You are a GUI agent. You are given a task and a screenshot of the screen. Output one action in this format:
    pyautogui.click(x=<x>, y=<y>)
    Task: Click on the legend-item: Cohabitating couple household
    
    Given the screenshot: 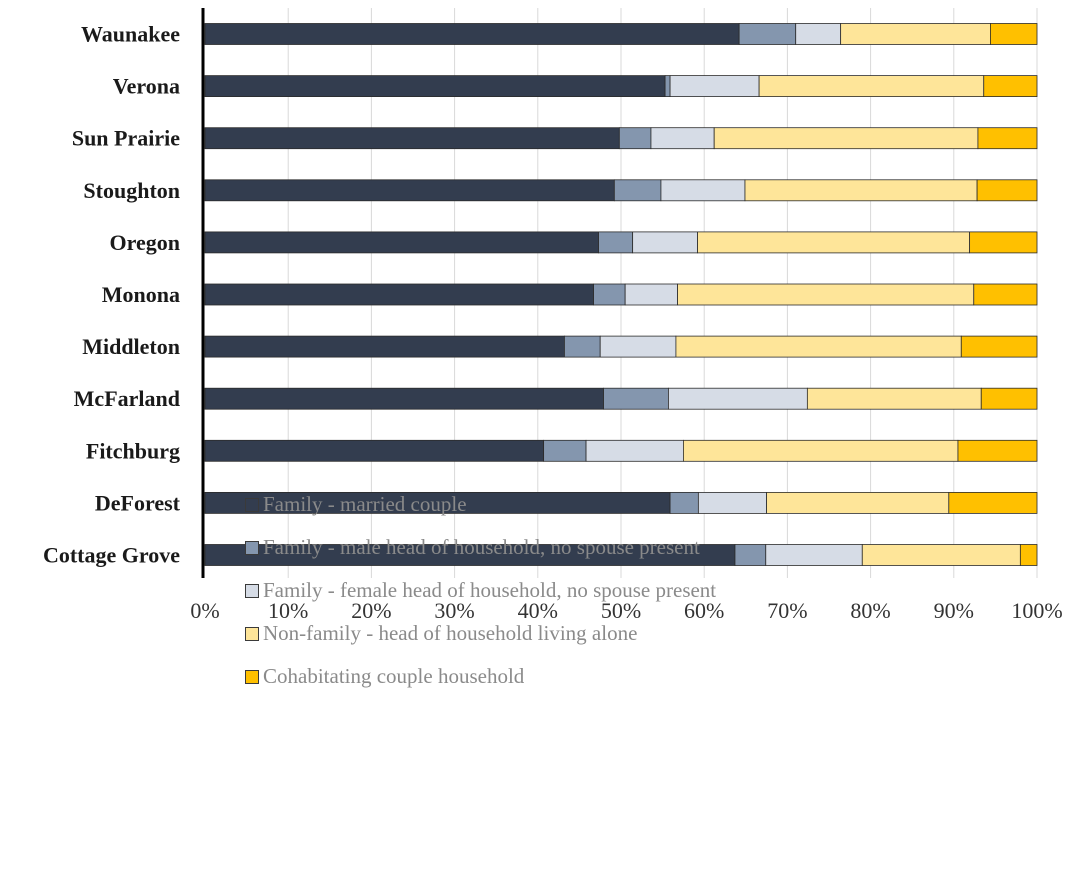 What is the action you would take?
    pyautogui.click(x=480, y=676)
    